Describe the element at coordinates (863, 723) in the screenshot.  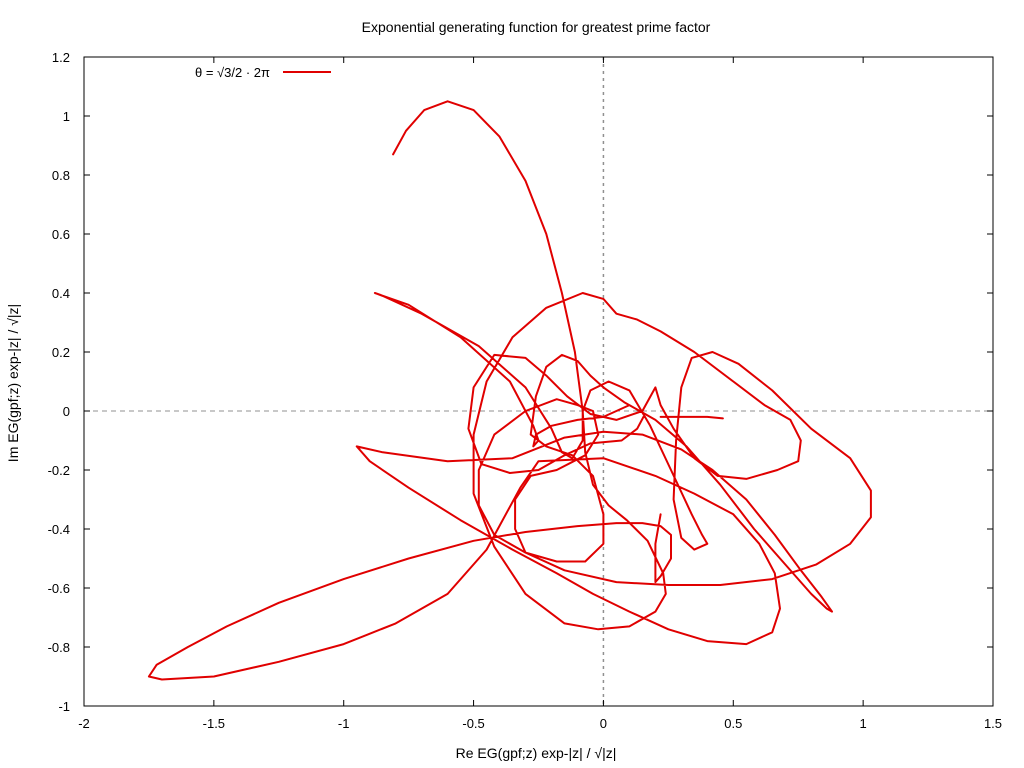
I see `x-tick-label: 1` at that location.